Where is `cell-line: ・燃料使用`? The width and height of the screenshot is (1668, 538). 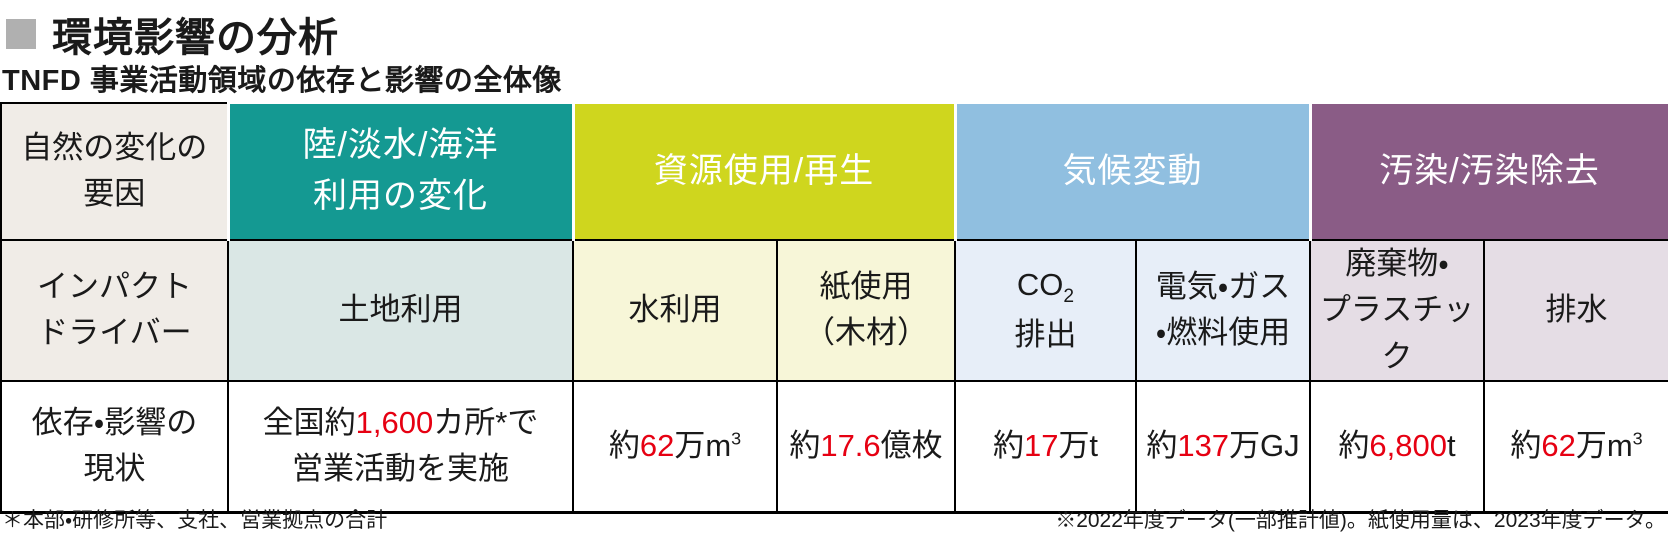 cell-line: ・燃料使用 is located at coordinates (1223, 333).